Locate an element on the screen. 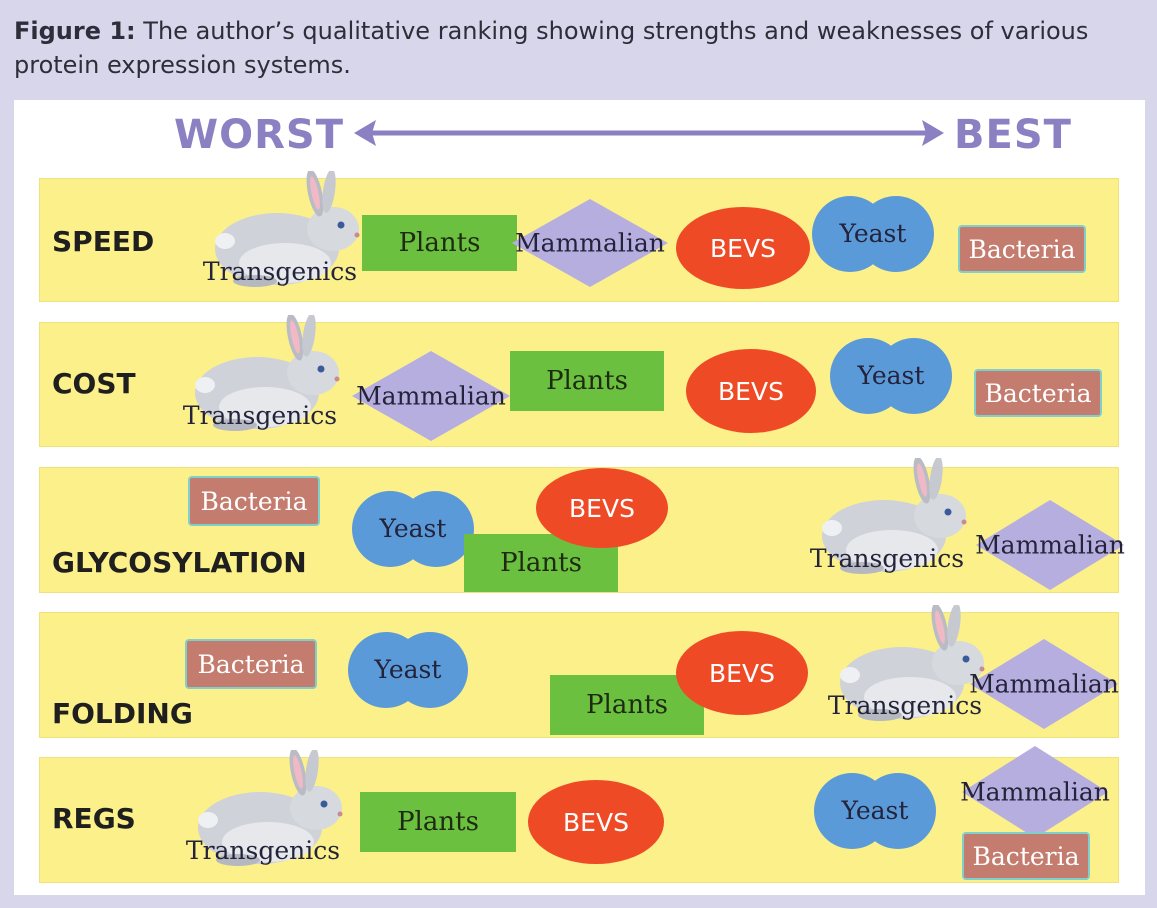 The height and width of the screenshot is (908, 1157). category-label: FOLDING is located at coordinates (122, 713).